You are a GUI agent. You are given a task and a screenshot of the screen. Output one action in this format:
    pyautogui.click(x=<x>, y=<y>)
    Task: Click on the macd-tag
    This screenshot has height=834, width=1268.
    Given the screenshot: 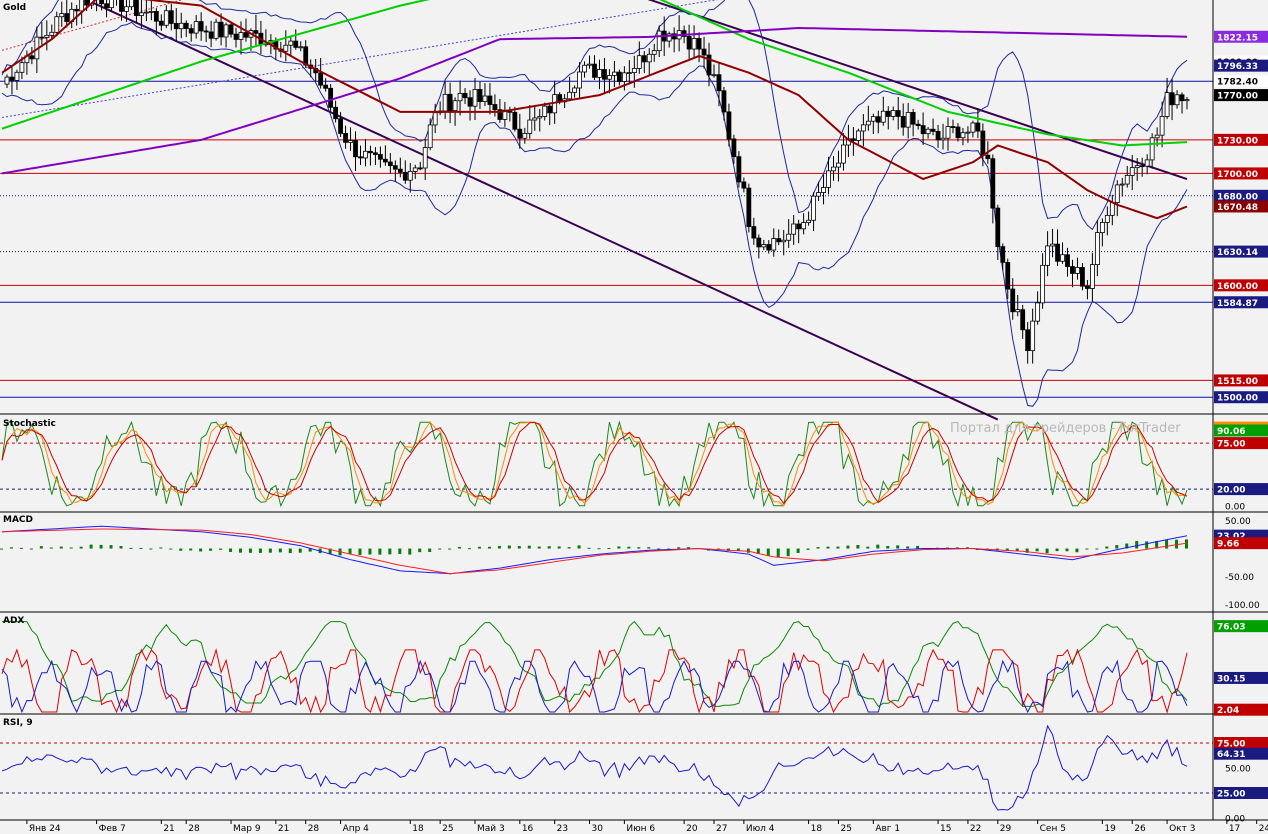 What is the action you would take?
    pyautogui.click(x=1241, y=543)
    